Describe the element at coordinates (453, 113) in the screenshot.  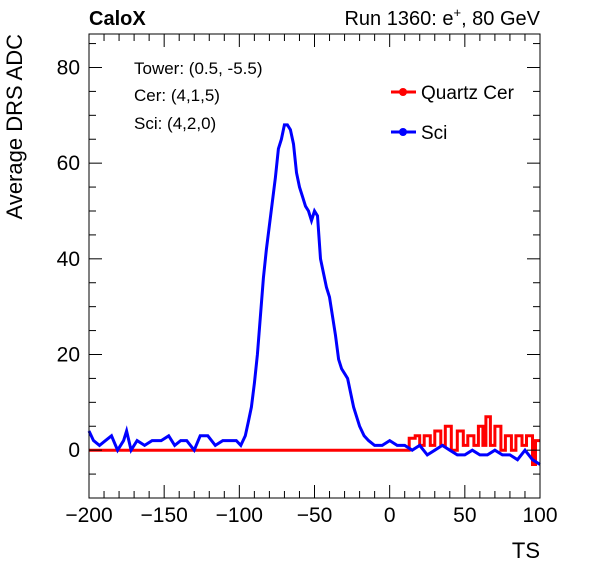
I see `legend: Quartz Cer Sci` at that location.